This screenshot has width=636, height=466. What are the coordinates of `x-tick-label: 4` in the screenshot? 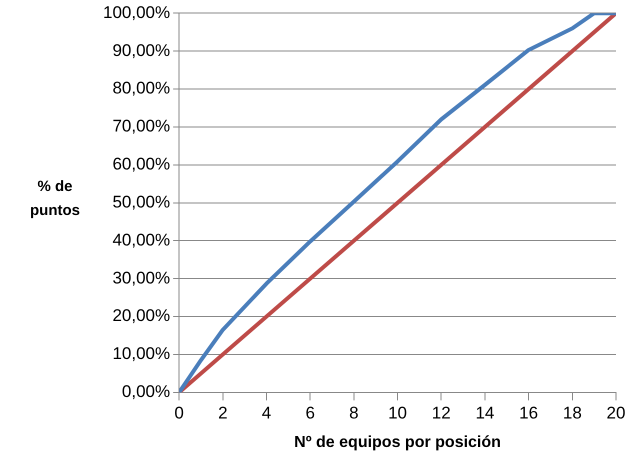 It's located at (267, 412).